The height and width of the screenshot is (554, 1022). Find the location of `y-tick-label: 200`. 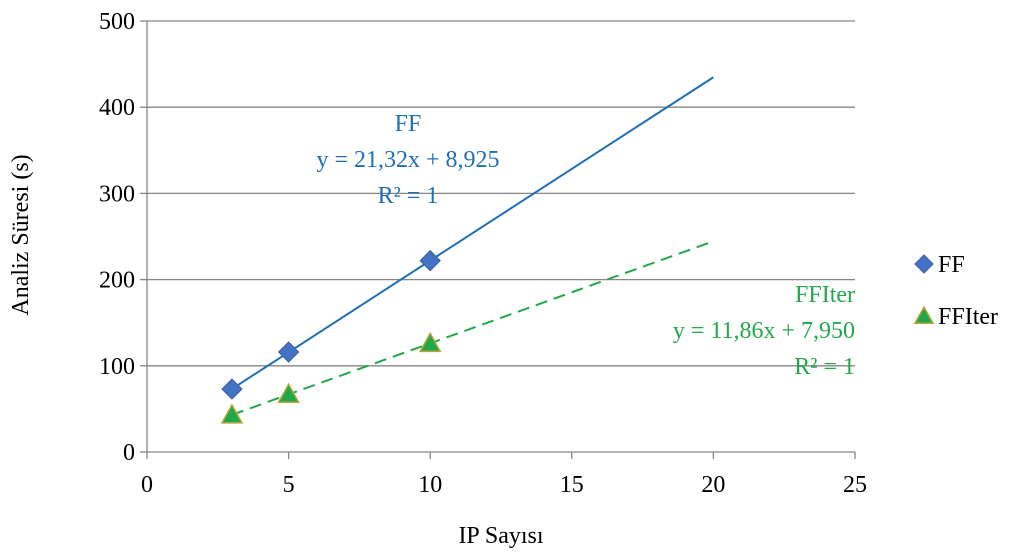

y-tick-label: 200 is located at coordinates (117, 281).